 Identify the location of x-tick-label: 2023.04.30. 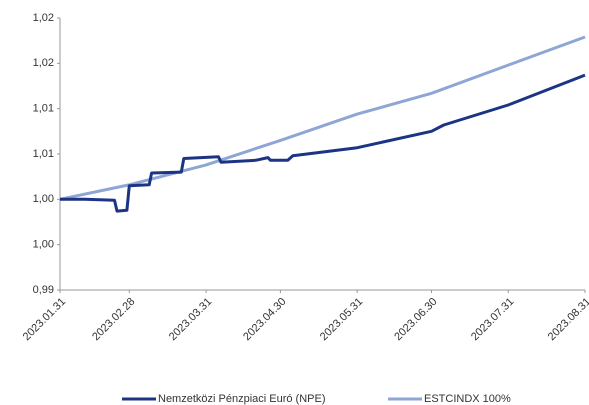
(264, 319).